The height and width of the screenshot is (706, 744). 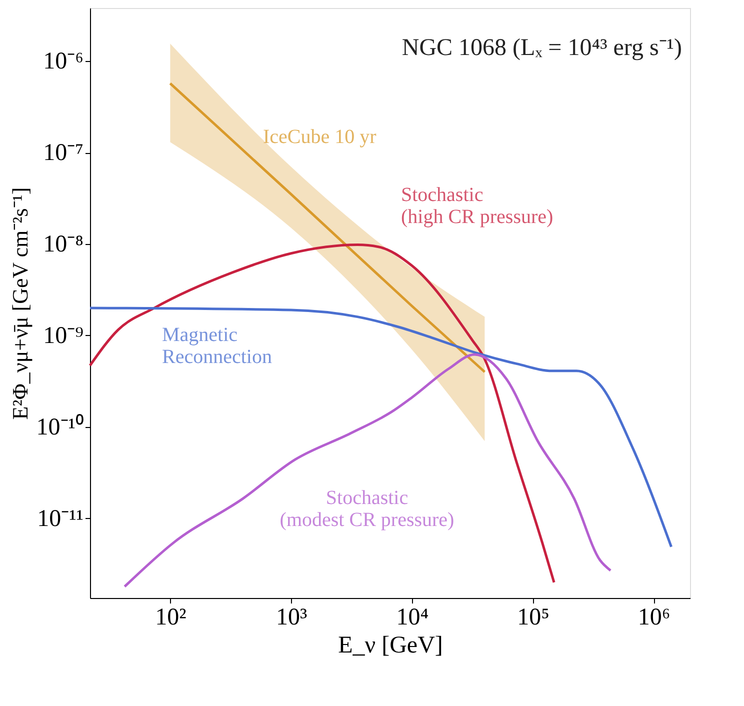 I want to click on y-tick-label: 10⁻⁹, so click(x=63, y=335).